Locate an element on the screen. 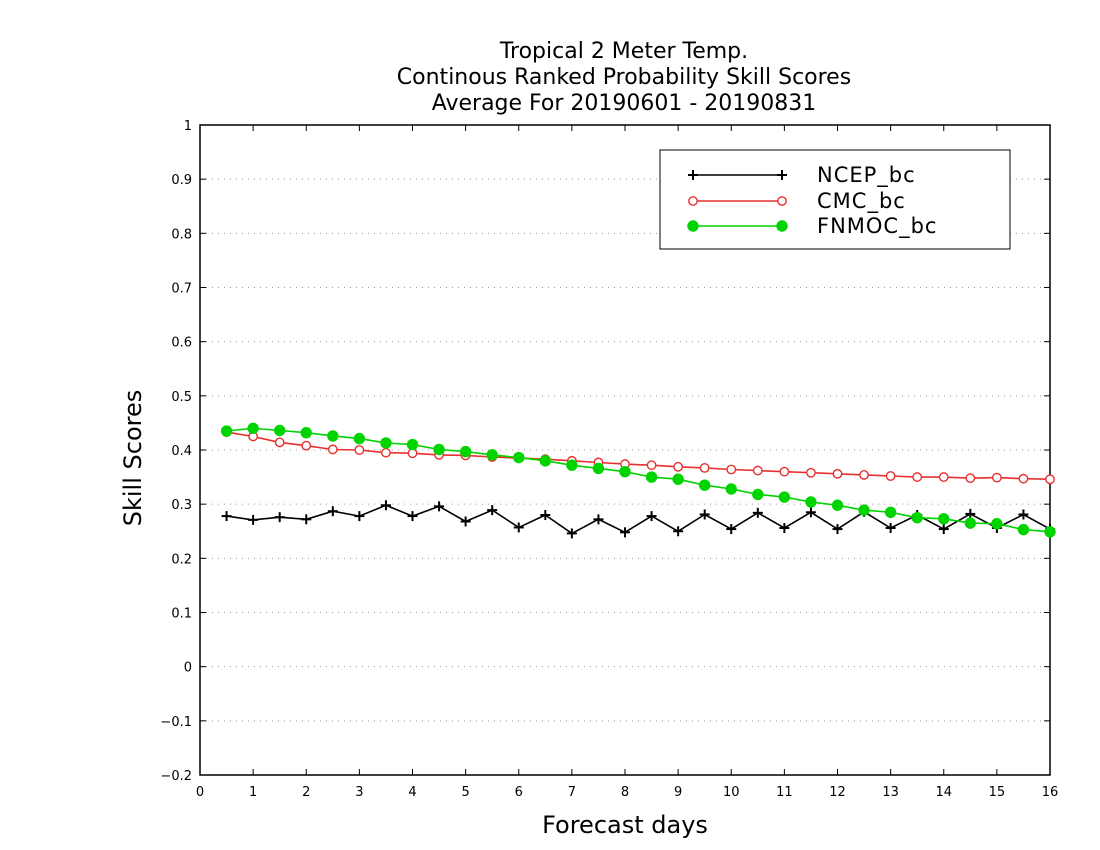  x-tick-label: 13 is located at coordinates (890, 792).